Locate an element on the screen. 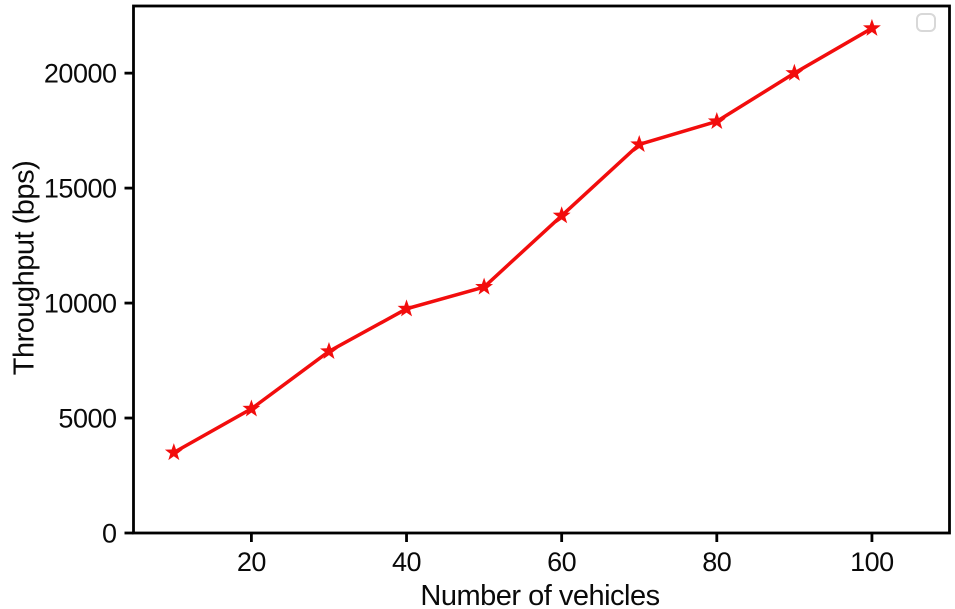 The width and height of the screenshot is (955, 609). x-tick-label: 40 is located at coordinates (406, 562).